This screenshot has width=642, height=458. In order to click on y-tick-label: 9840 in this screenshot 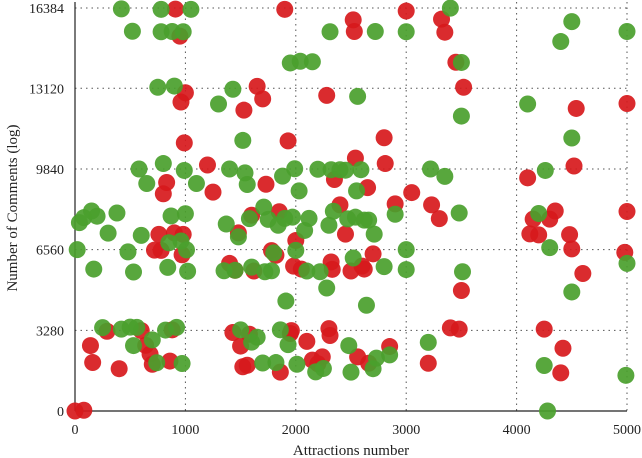, I will do `click(50, 170)`.